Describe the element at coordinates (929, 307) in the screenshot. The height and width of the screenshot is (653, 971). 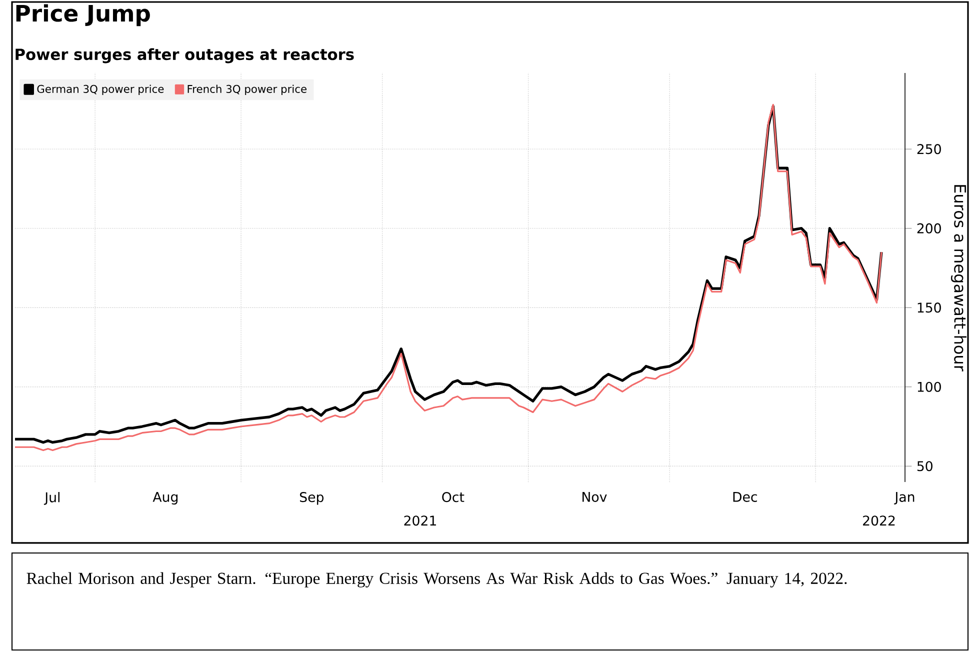
I see `y-tick-label: 150` at that location.